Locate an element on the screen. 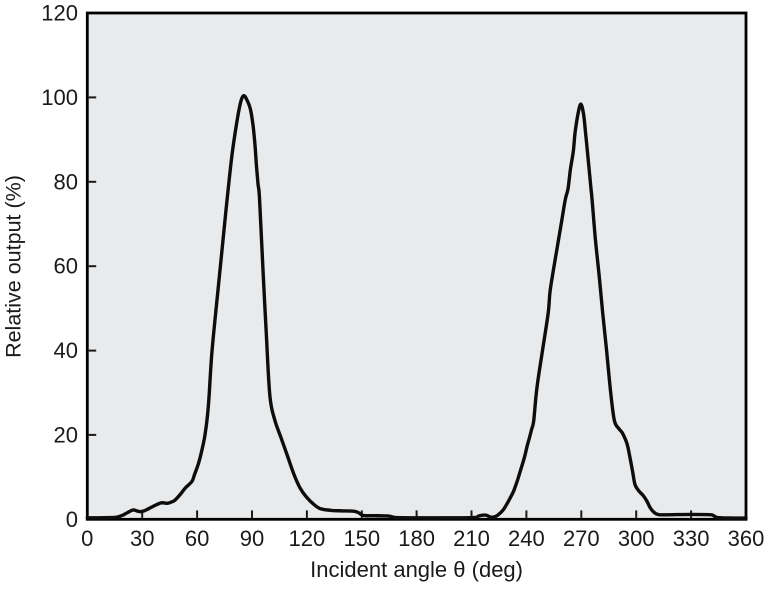 The image size is (768, 591). svg-text: 30 is located at coordinates (142, 538).